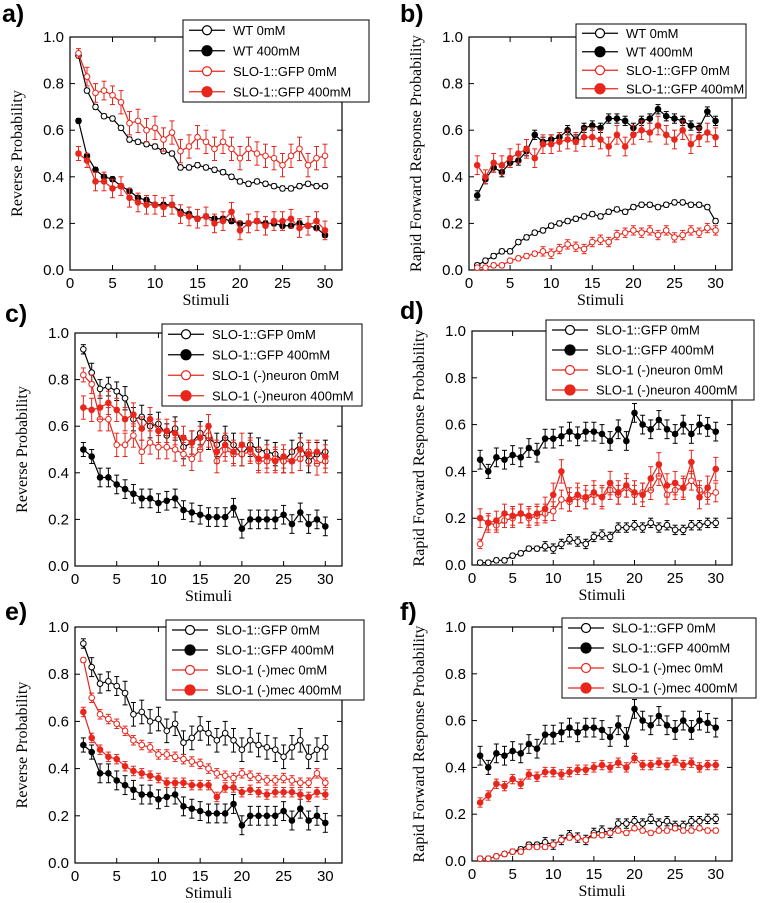 This screenshot has width=770, height=903. Describe the element at coordinates (16, 314) in the screenshot. I see `panel-letter: c)` at that location.